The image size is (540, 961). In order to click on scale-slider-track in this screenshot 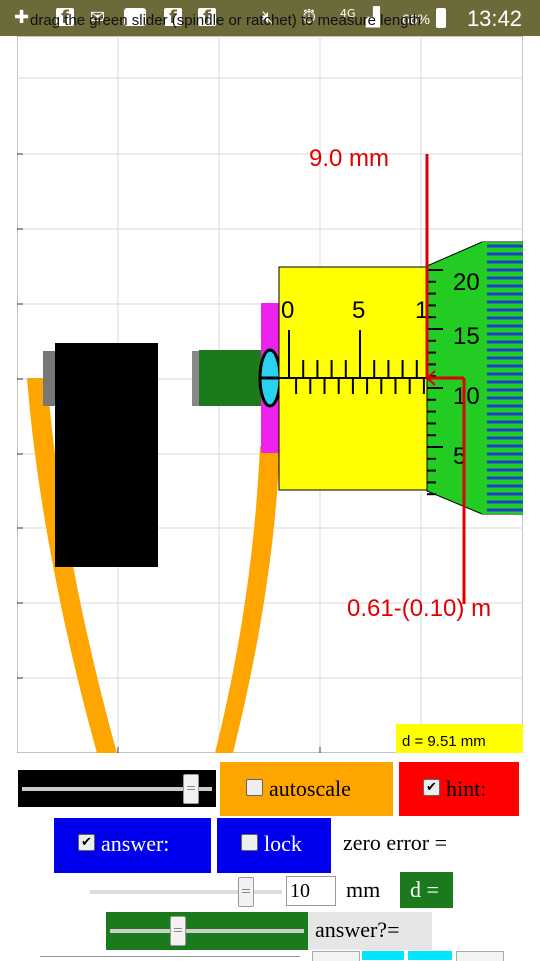, I will do `click(117, 789)`.